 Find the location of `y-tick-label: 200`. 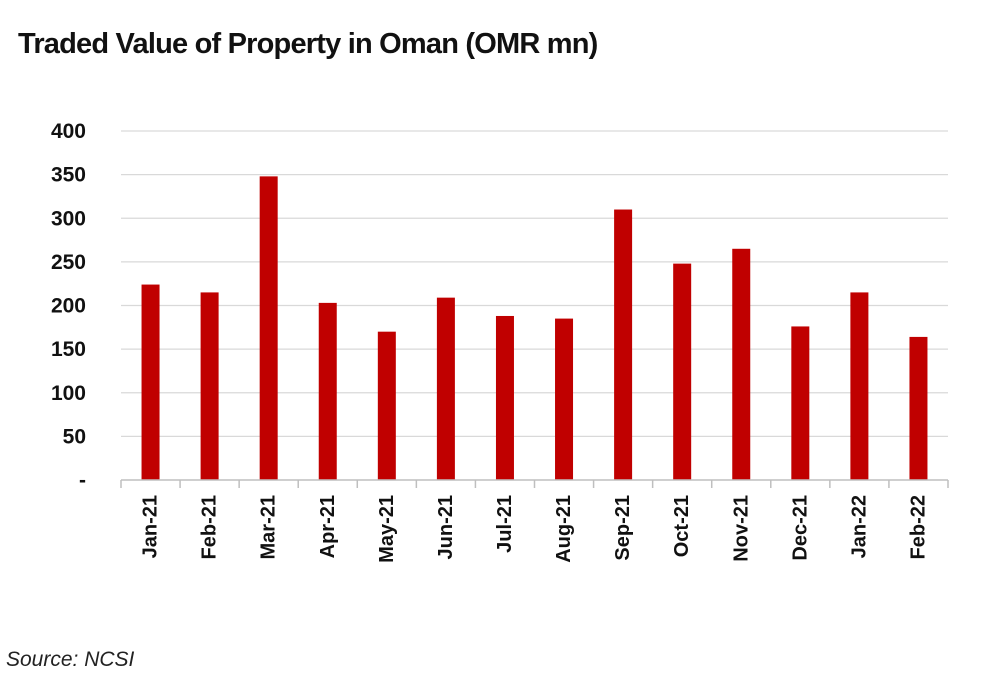

y-tick-label: 200 is located at coordinates (68, 306).